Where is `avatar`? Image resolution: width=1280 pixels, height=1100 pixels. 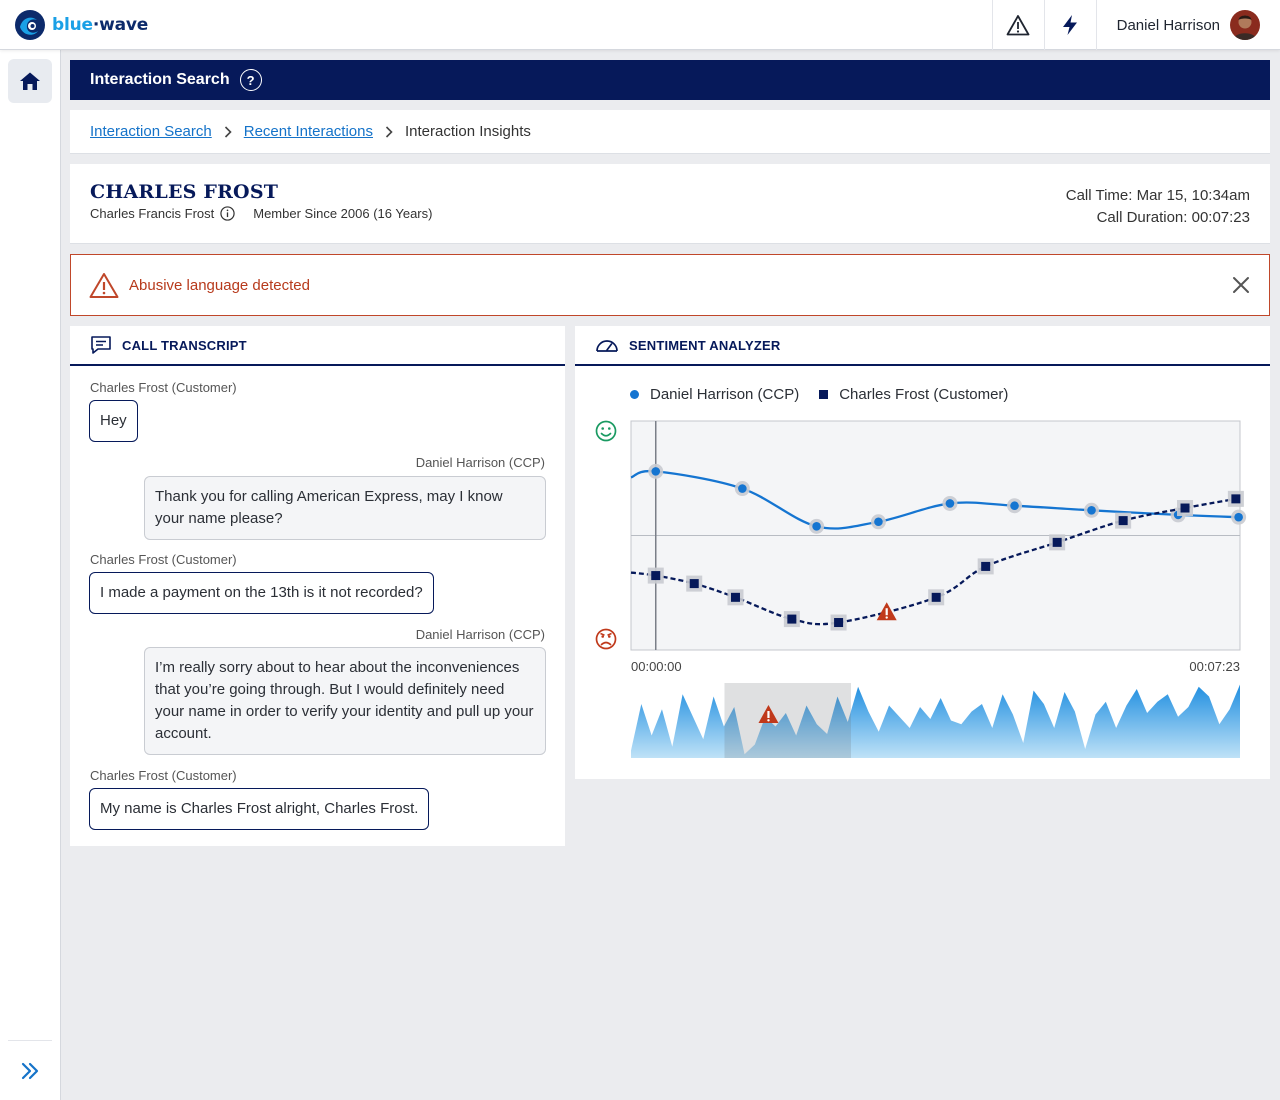 avatar is located at coordinates (1245, 25).